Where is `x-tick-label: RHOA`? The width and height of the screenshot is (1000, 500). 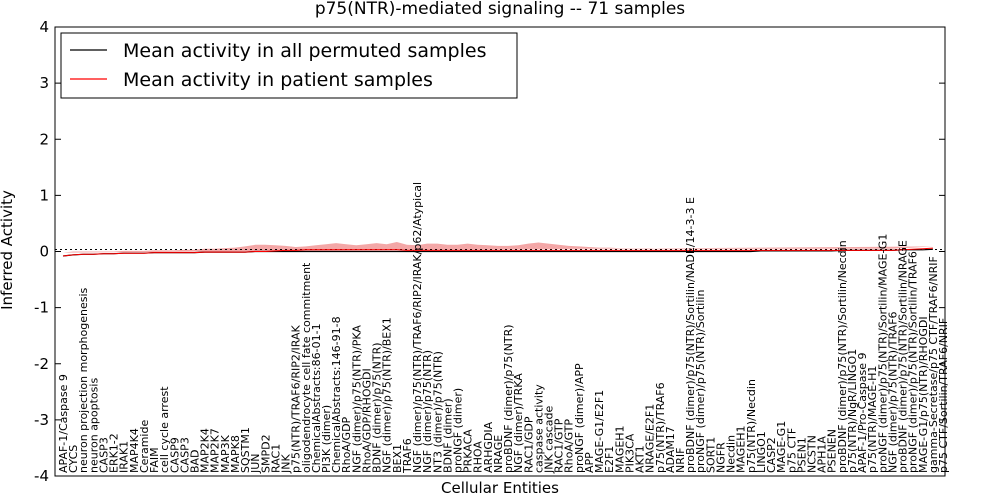 x-tick-label: RHOA is located at coordinates (478, 457).